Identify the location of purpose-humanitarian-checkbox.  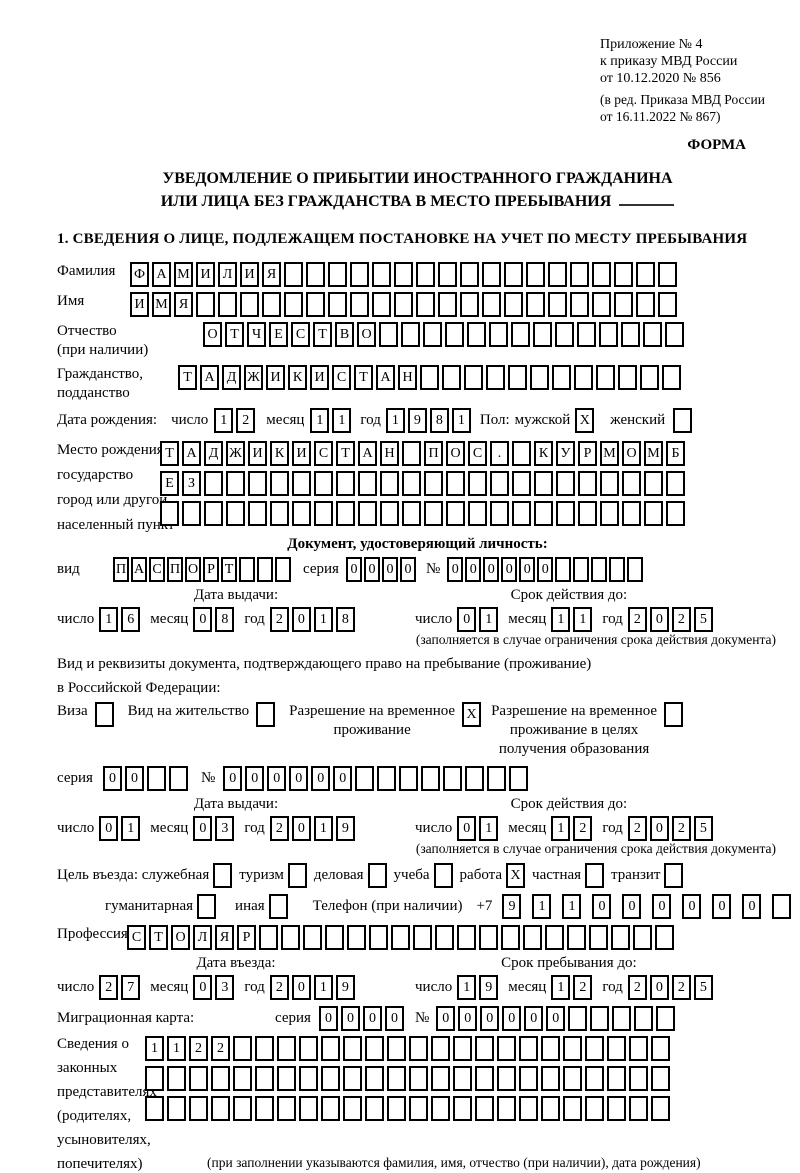
(208, 906).